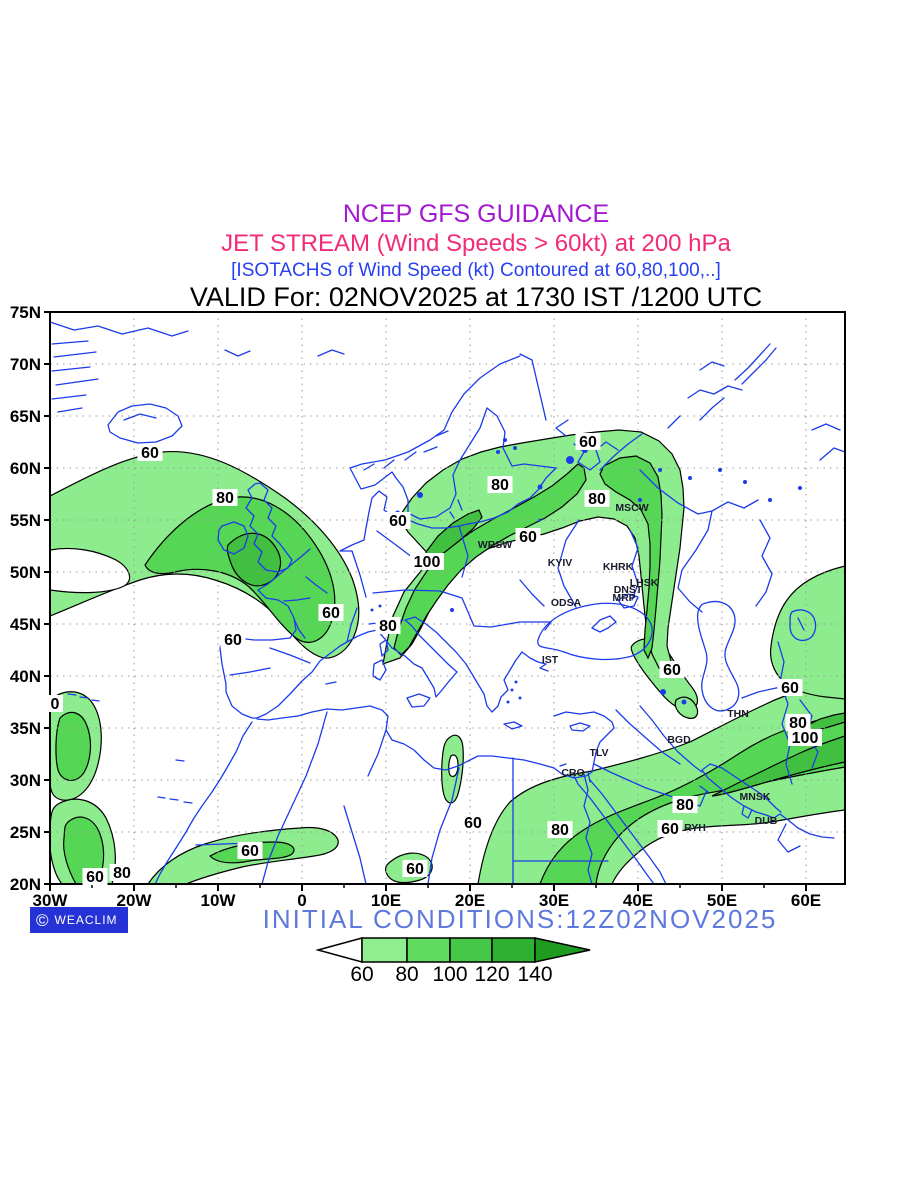 This screenshot has width=900, height=1200. I want to click on legend-value-label: 80, so click(406, 974).